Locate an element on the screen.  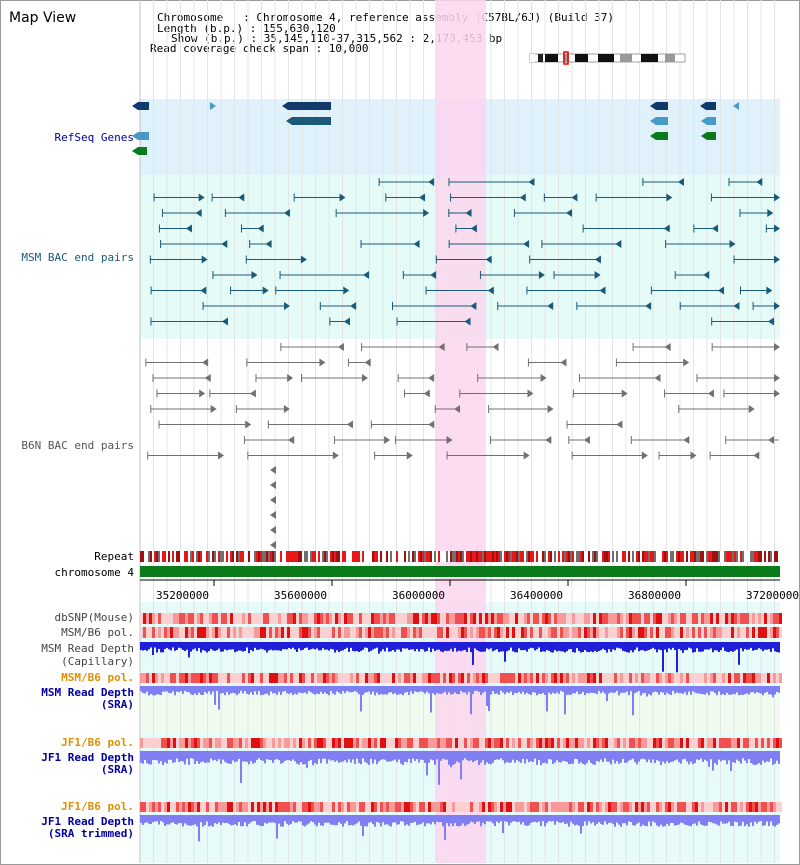
repeat-track is located at coordinates (460, 556).